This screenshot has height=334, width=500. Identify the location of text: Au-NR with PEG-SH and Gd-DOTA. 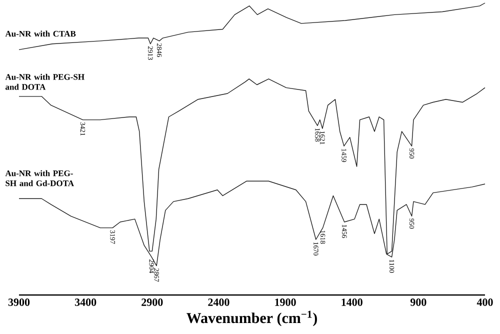
(39, 178).